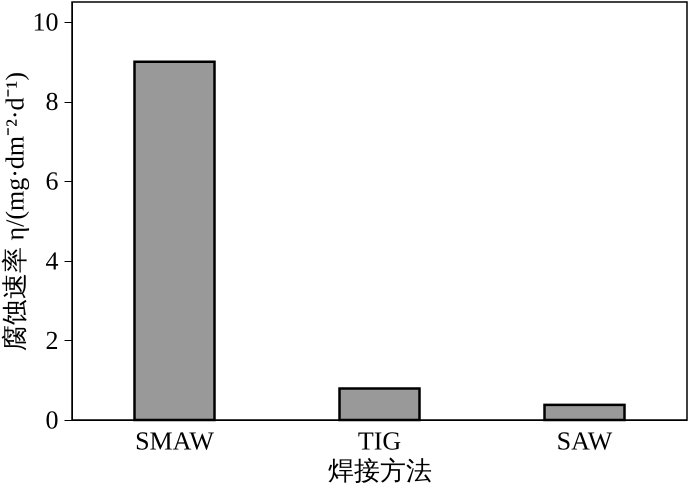 The width and height of the screenshot is (689, 486). I want to click on y-tick-label: 4, so click(52, 261).